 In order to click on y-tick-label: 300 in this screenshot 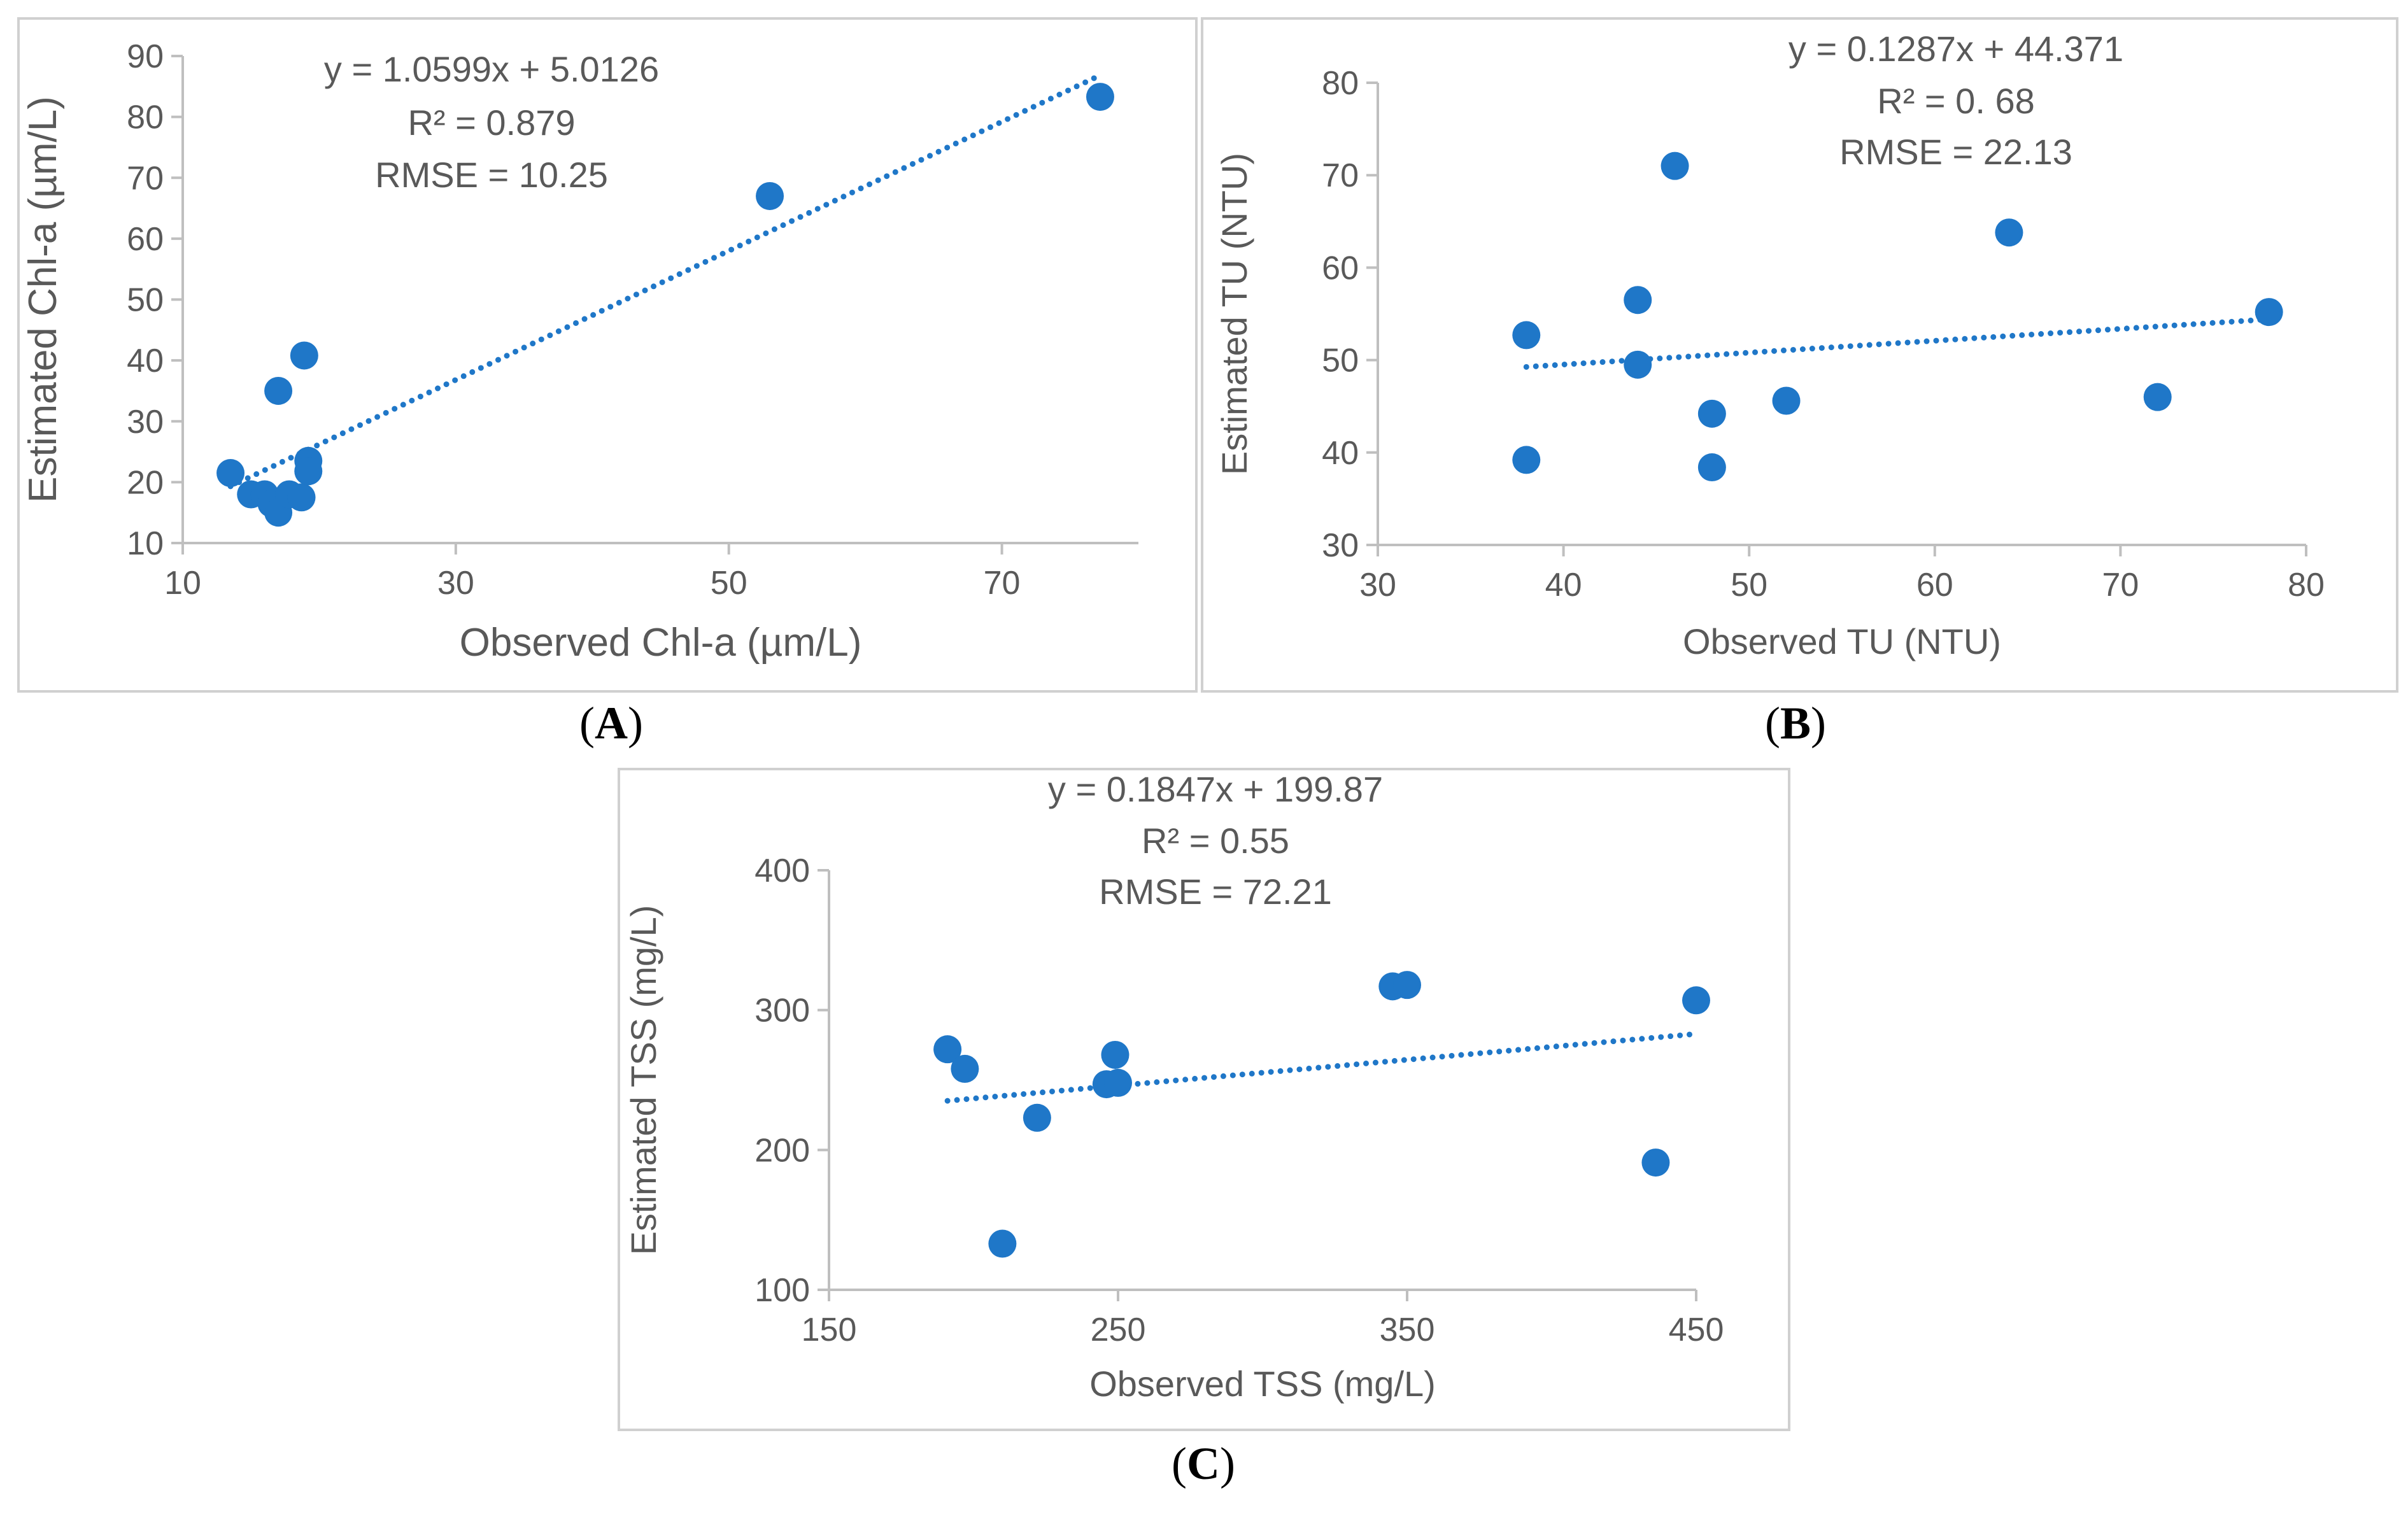, I will do `click(782, 1011)`.